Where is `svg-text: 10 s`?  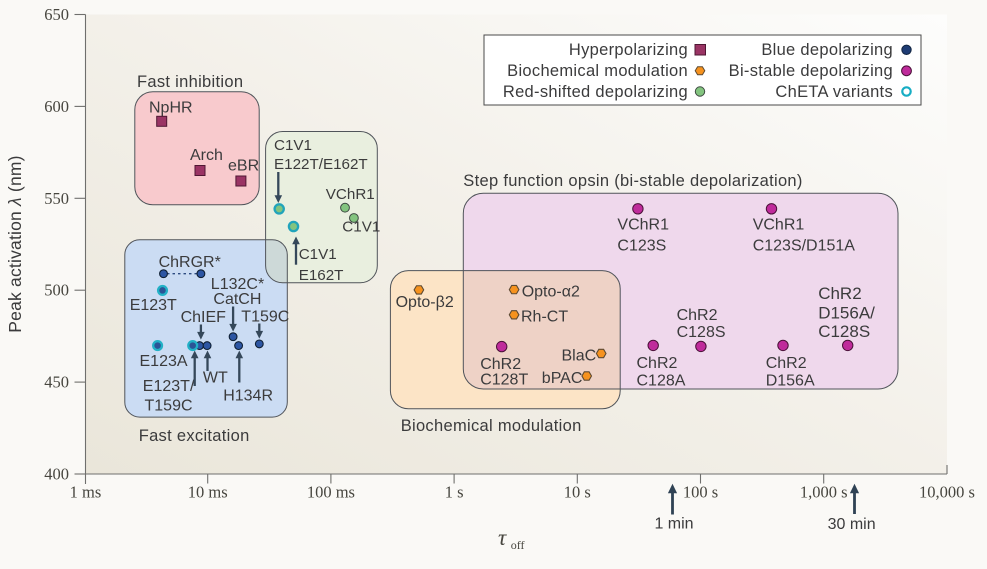
svg-text: 10 s is located at coordinates (577, 492).